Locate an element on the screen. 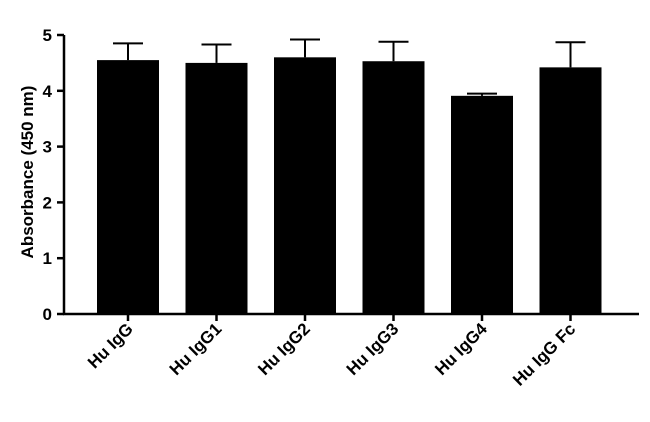 Image resolution: width=650 pixels, height=422 pixels. x-tick-label: Hu IgG4 is located at coordinates (461, 349).